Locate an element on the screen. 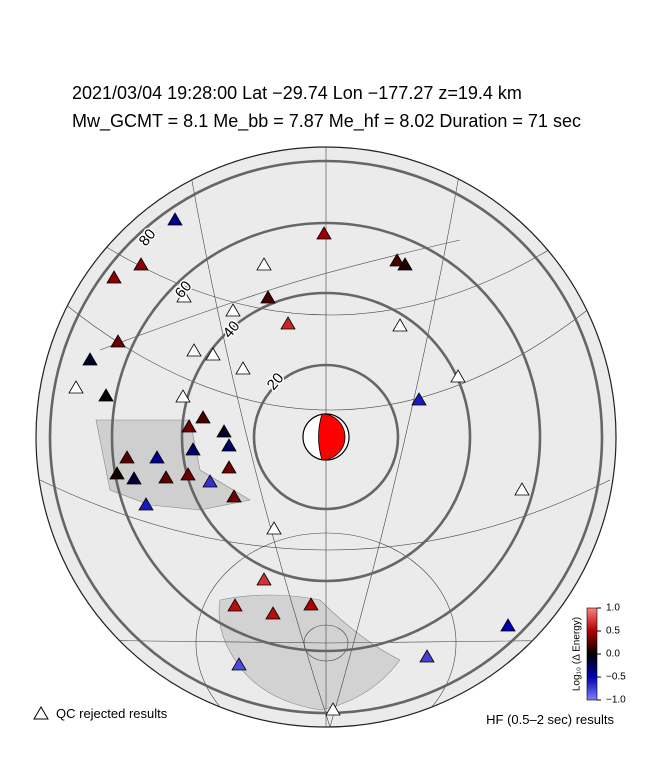 The height and width of the screenshot is (776, 661). legend-hf: HF (0.5–2 sec) results is located at coordinates (550, 719).